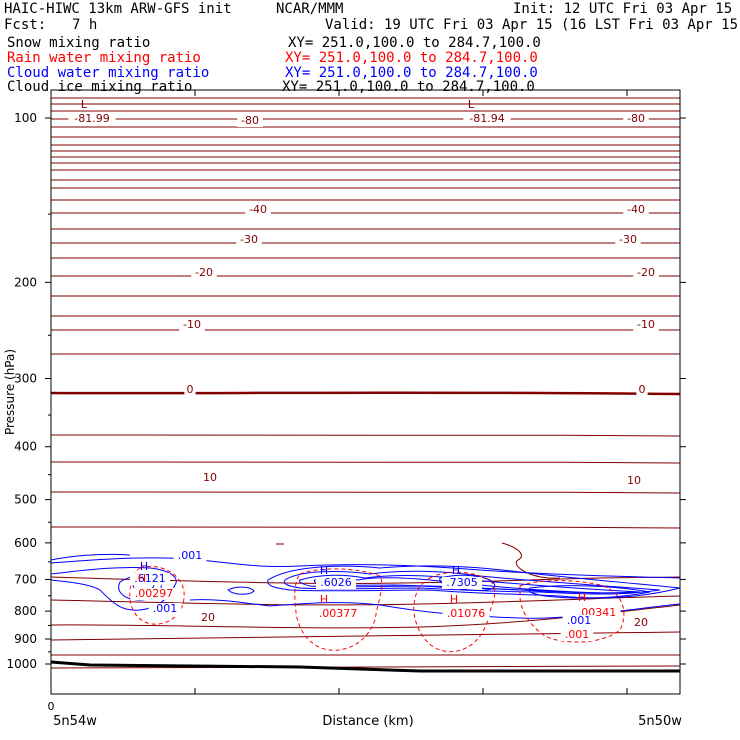  I want to click on org-label: NCAR/MMM, so click(310, 9).